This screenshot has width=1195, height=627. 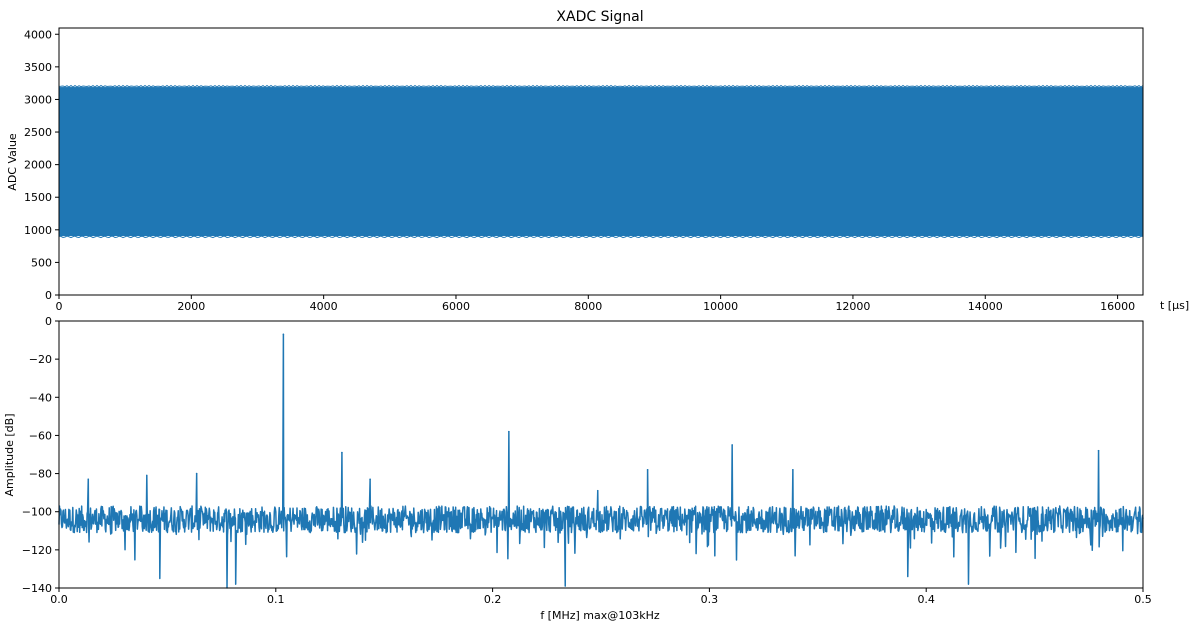 I want to click on time-x-axis-label: t [μs], so click(x=1174, y=305).